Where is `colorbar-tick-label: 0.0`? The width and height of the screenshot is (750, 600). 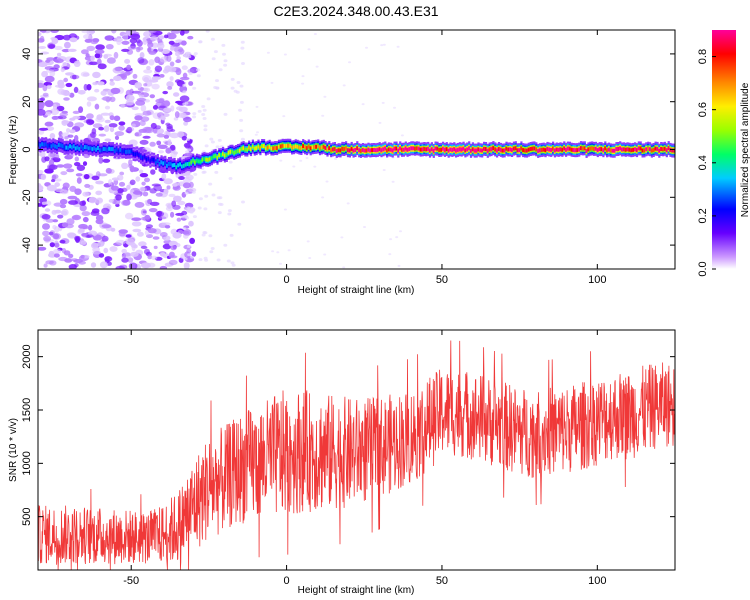 colorbar-tick-label: 0.0 is located at coordinates (703, 268).